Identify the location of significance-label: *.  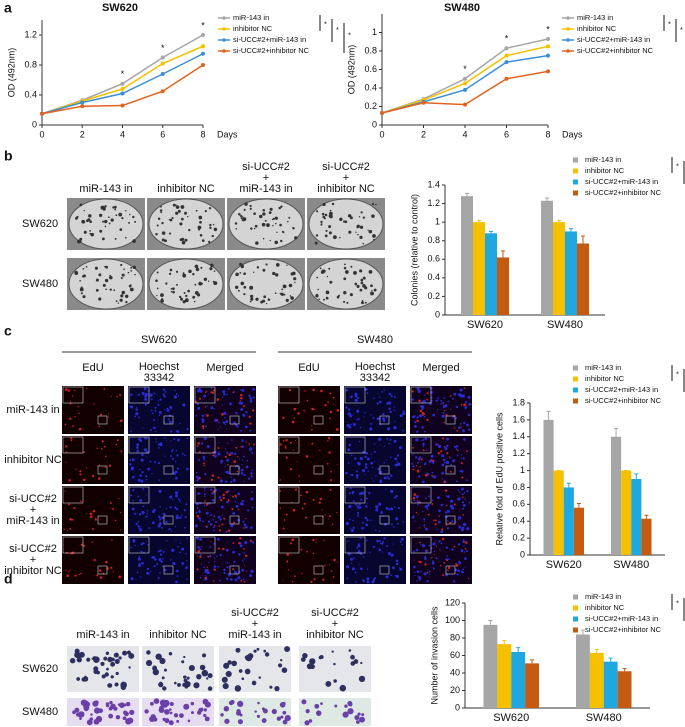
(677, 165).